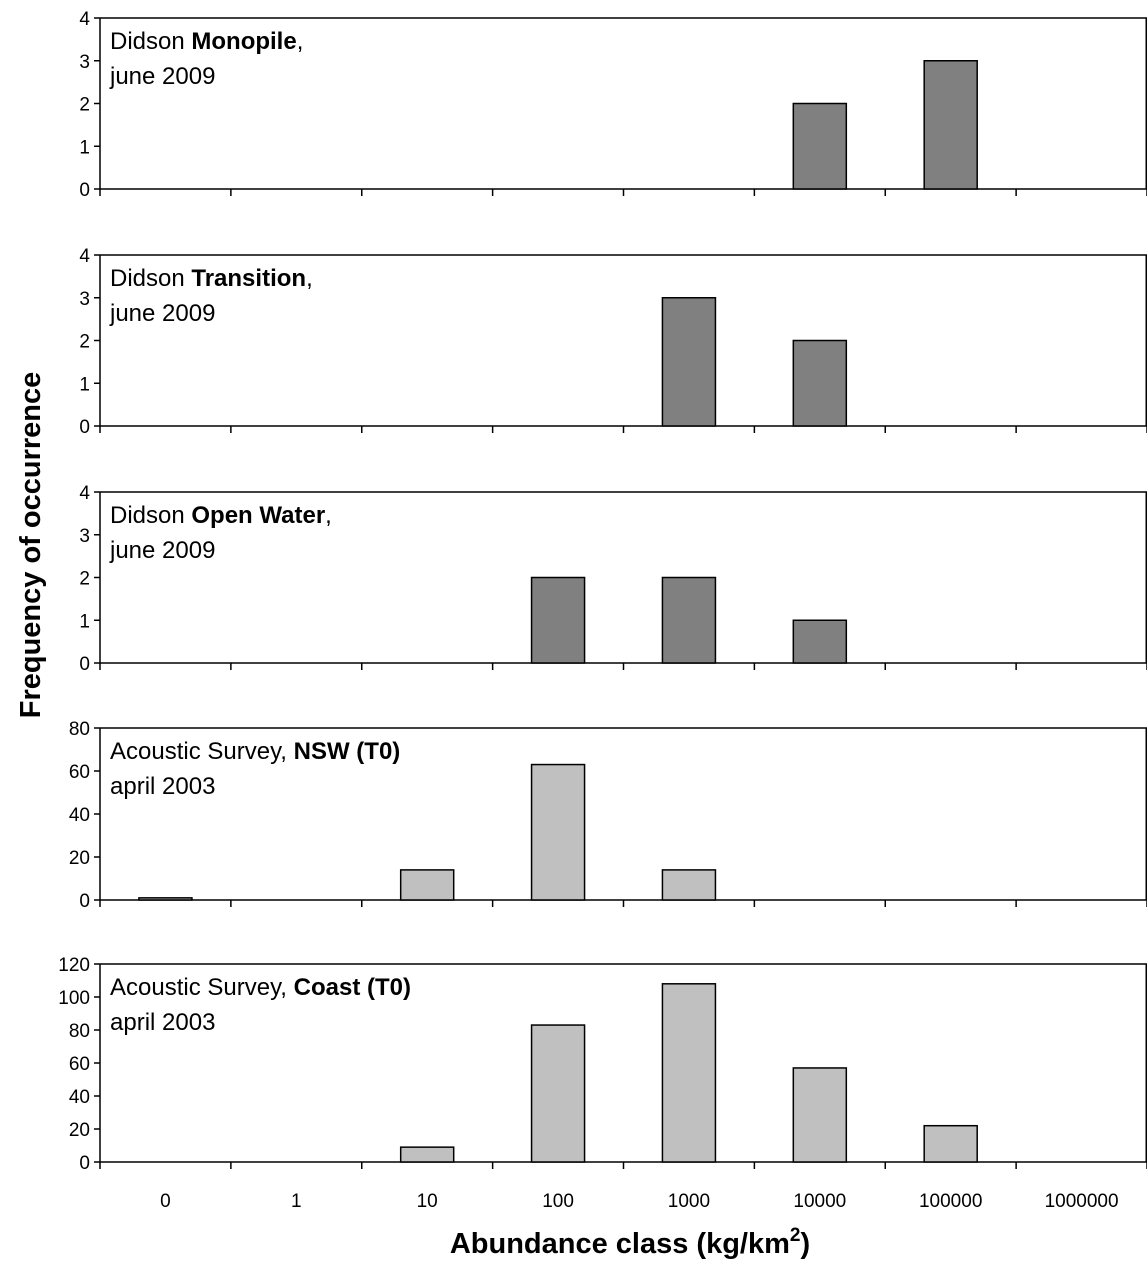 The height and width of the screenshot is (1266, 1147). What do you see at coordinates (1082, 1201) in the screenshot?
I see `x-tick-label-1000000: 1000000` at bounding box center [1082, 1201].